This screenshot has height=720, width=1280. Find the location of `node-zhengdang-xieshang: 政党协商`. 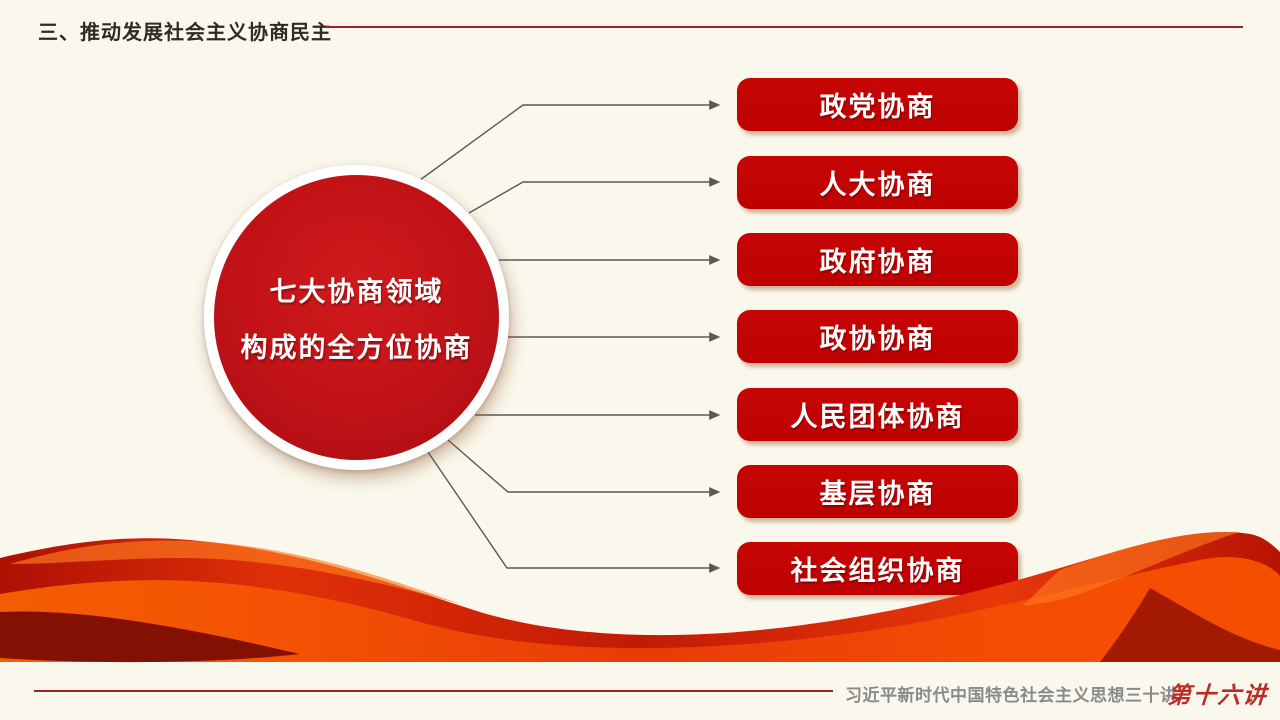

node-zhengdang-xieshang: 政党协商 is located at coordinates (877, 104).